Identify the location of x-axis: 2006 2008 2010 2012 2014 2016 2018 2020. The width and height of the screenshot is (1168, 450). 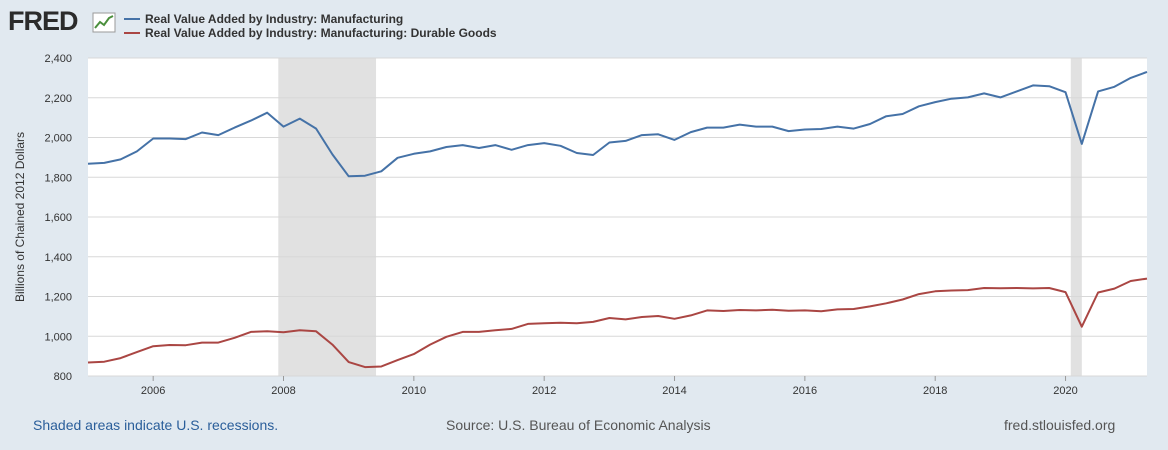
(609, 386).